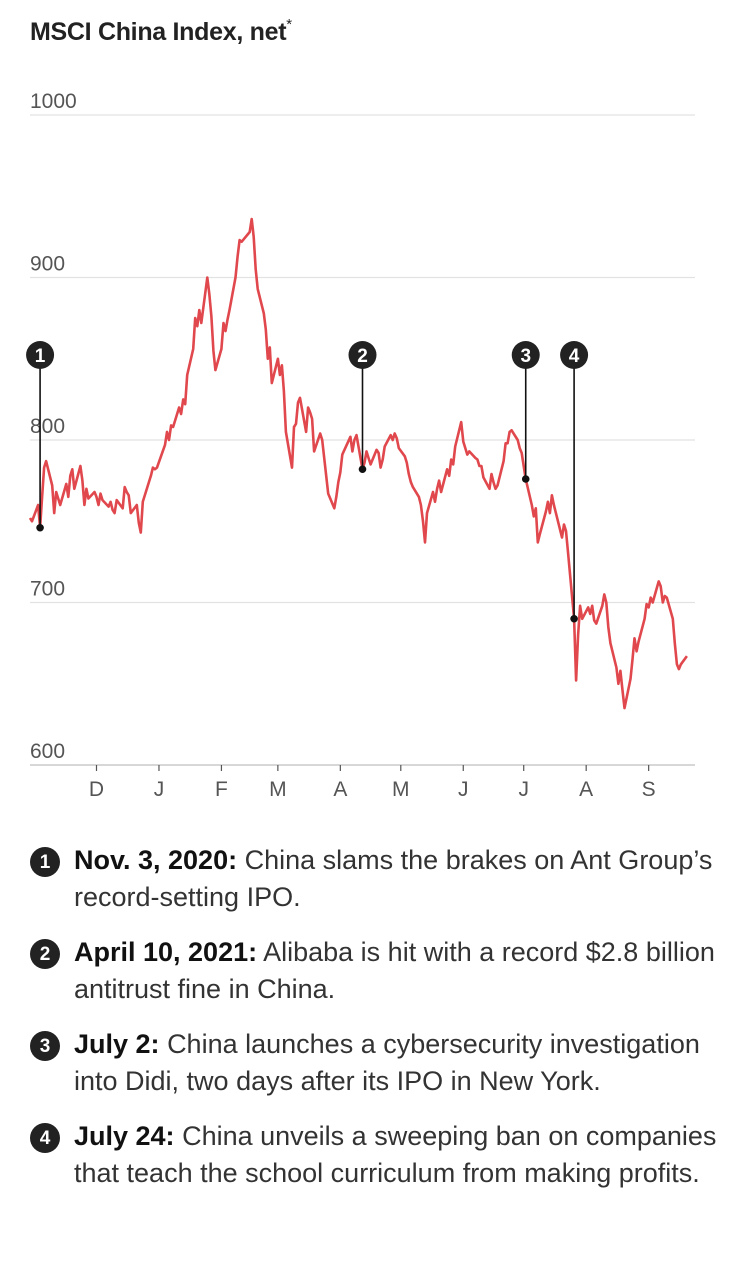  I want to click on x-tick-label-6: J, so click(463, 789).